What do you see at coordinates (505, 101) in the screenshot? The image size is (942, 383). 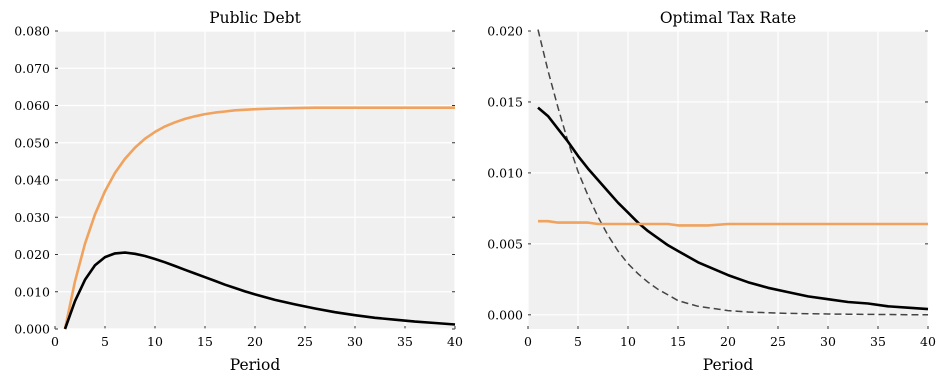 I see `optimal-tax-rate-y-tick-label: 0.015` at bounding box center [505, 101].